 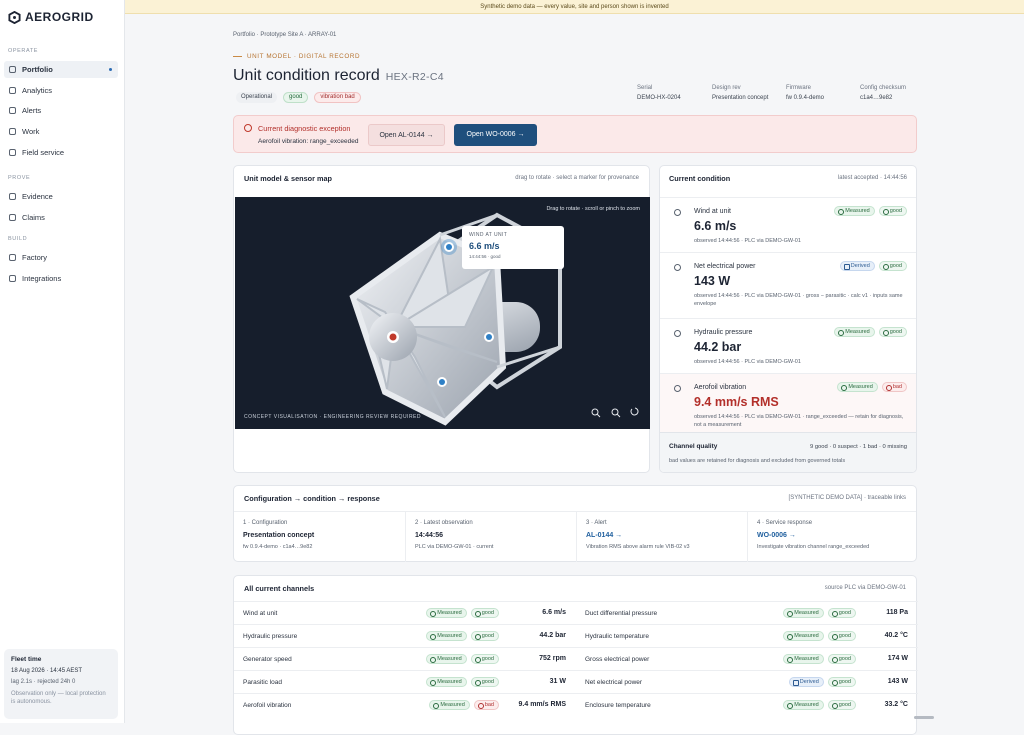 What do you see at coordinates (618, 705) in the screenshot?
I see `channel-name: Enclosure temperature` at bounding box center [618, 705].